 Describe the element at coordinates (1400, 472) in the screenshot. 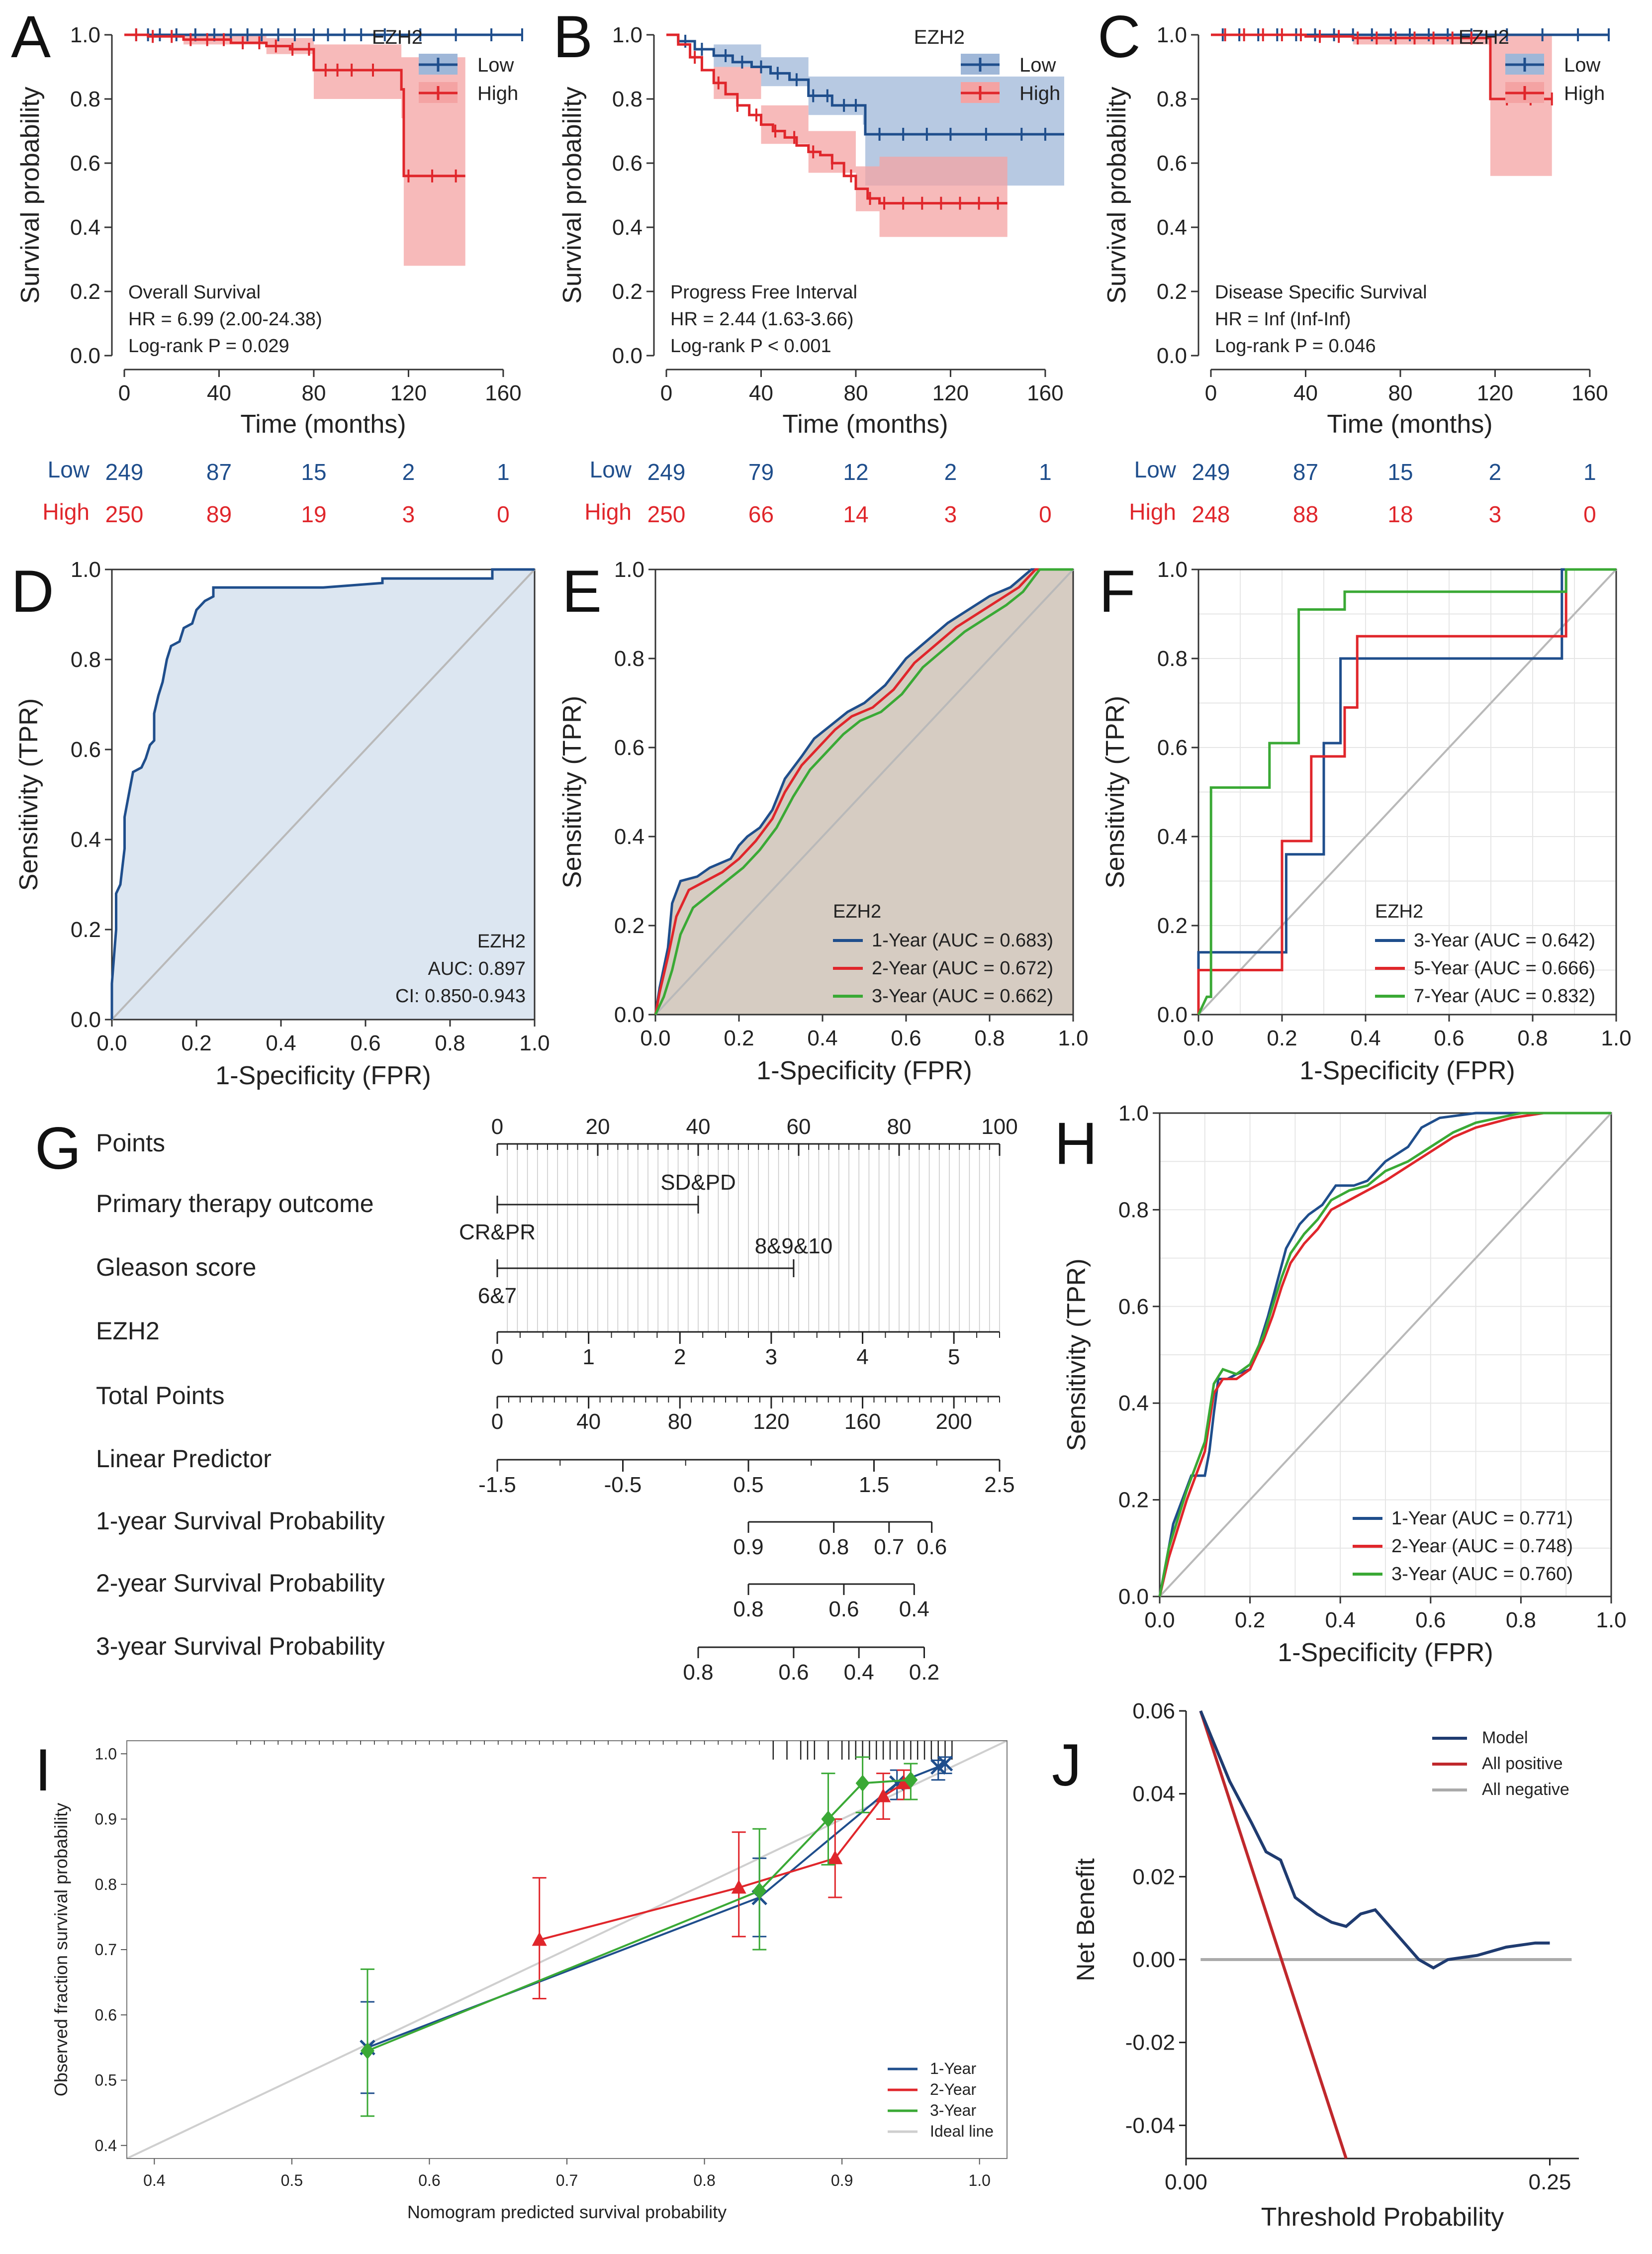

I see `risk-count: 15` at that location.